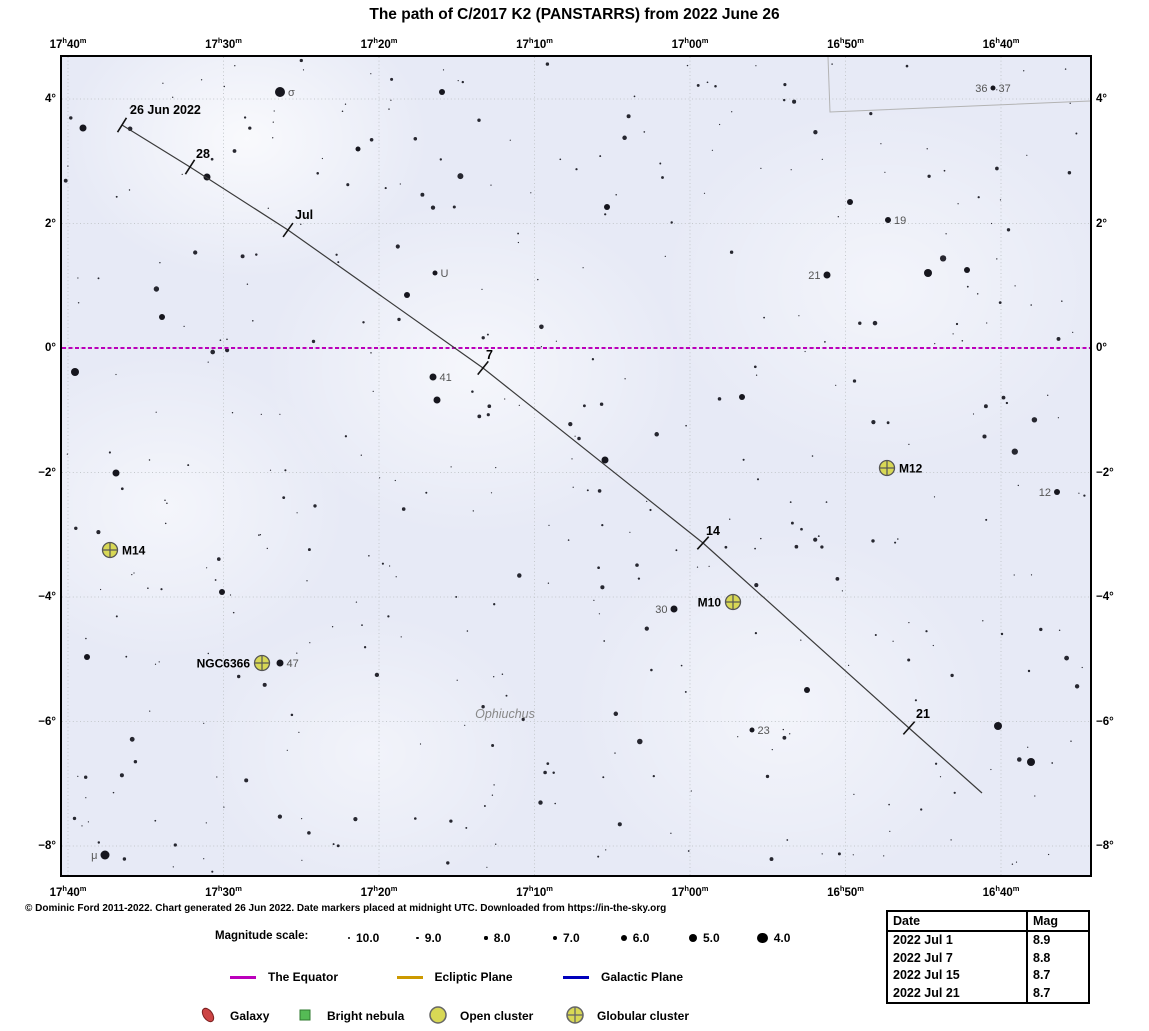  What do you see at coordinates (690, 891) in the screenshot?
I see `ra-axis-label: 17h00m` at bounding box center [690, 891].